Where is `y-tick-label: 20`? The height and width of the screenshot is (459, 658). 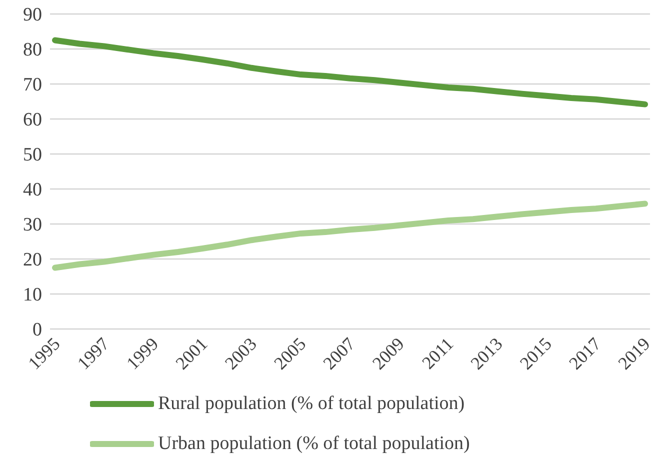
y-tick-label: 20 is located at coordinates (32, 260).